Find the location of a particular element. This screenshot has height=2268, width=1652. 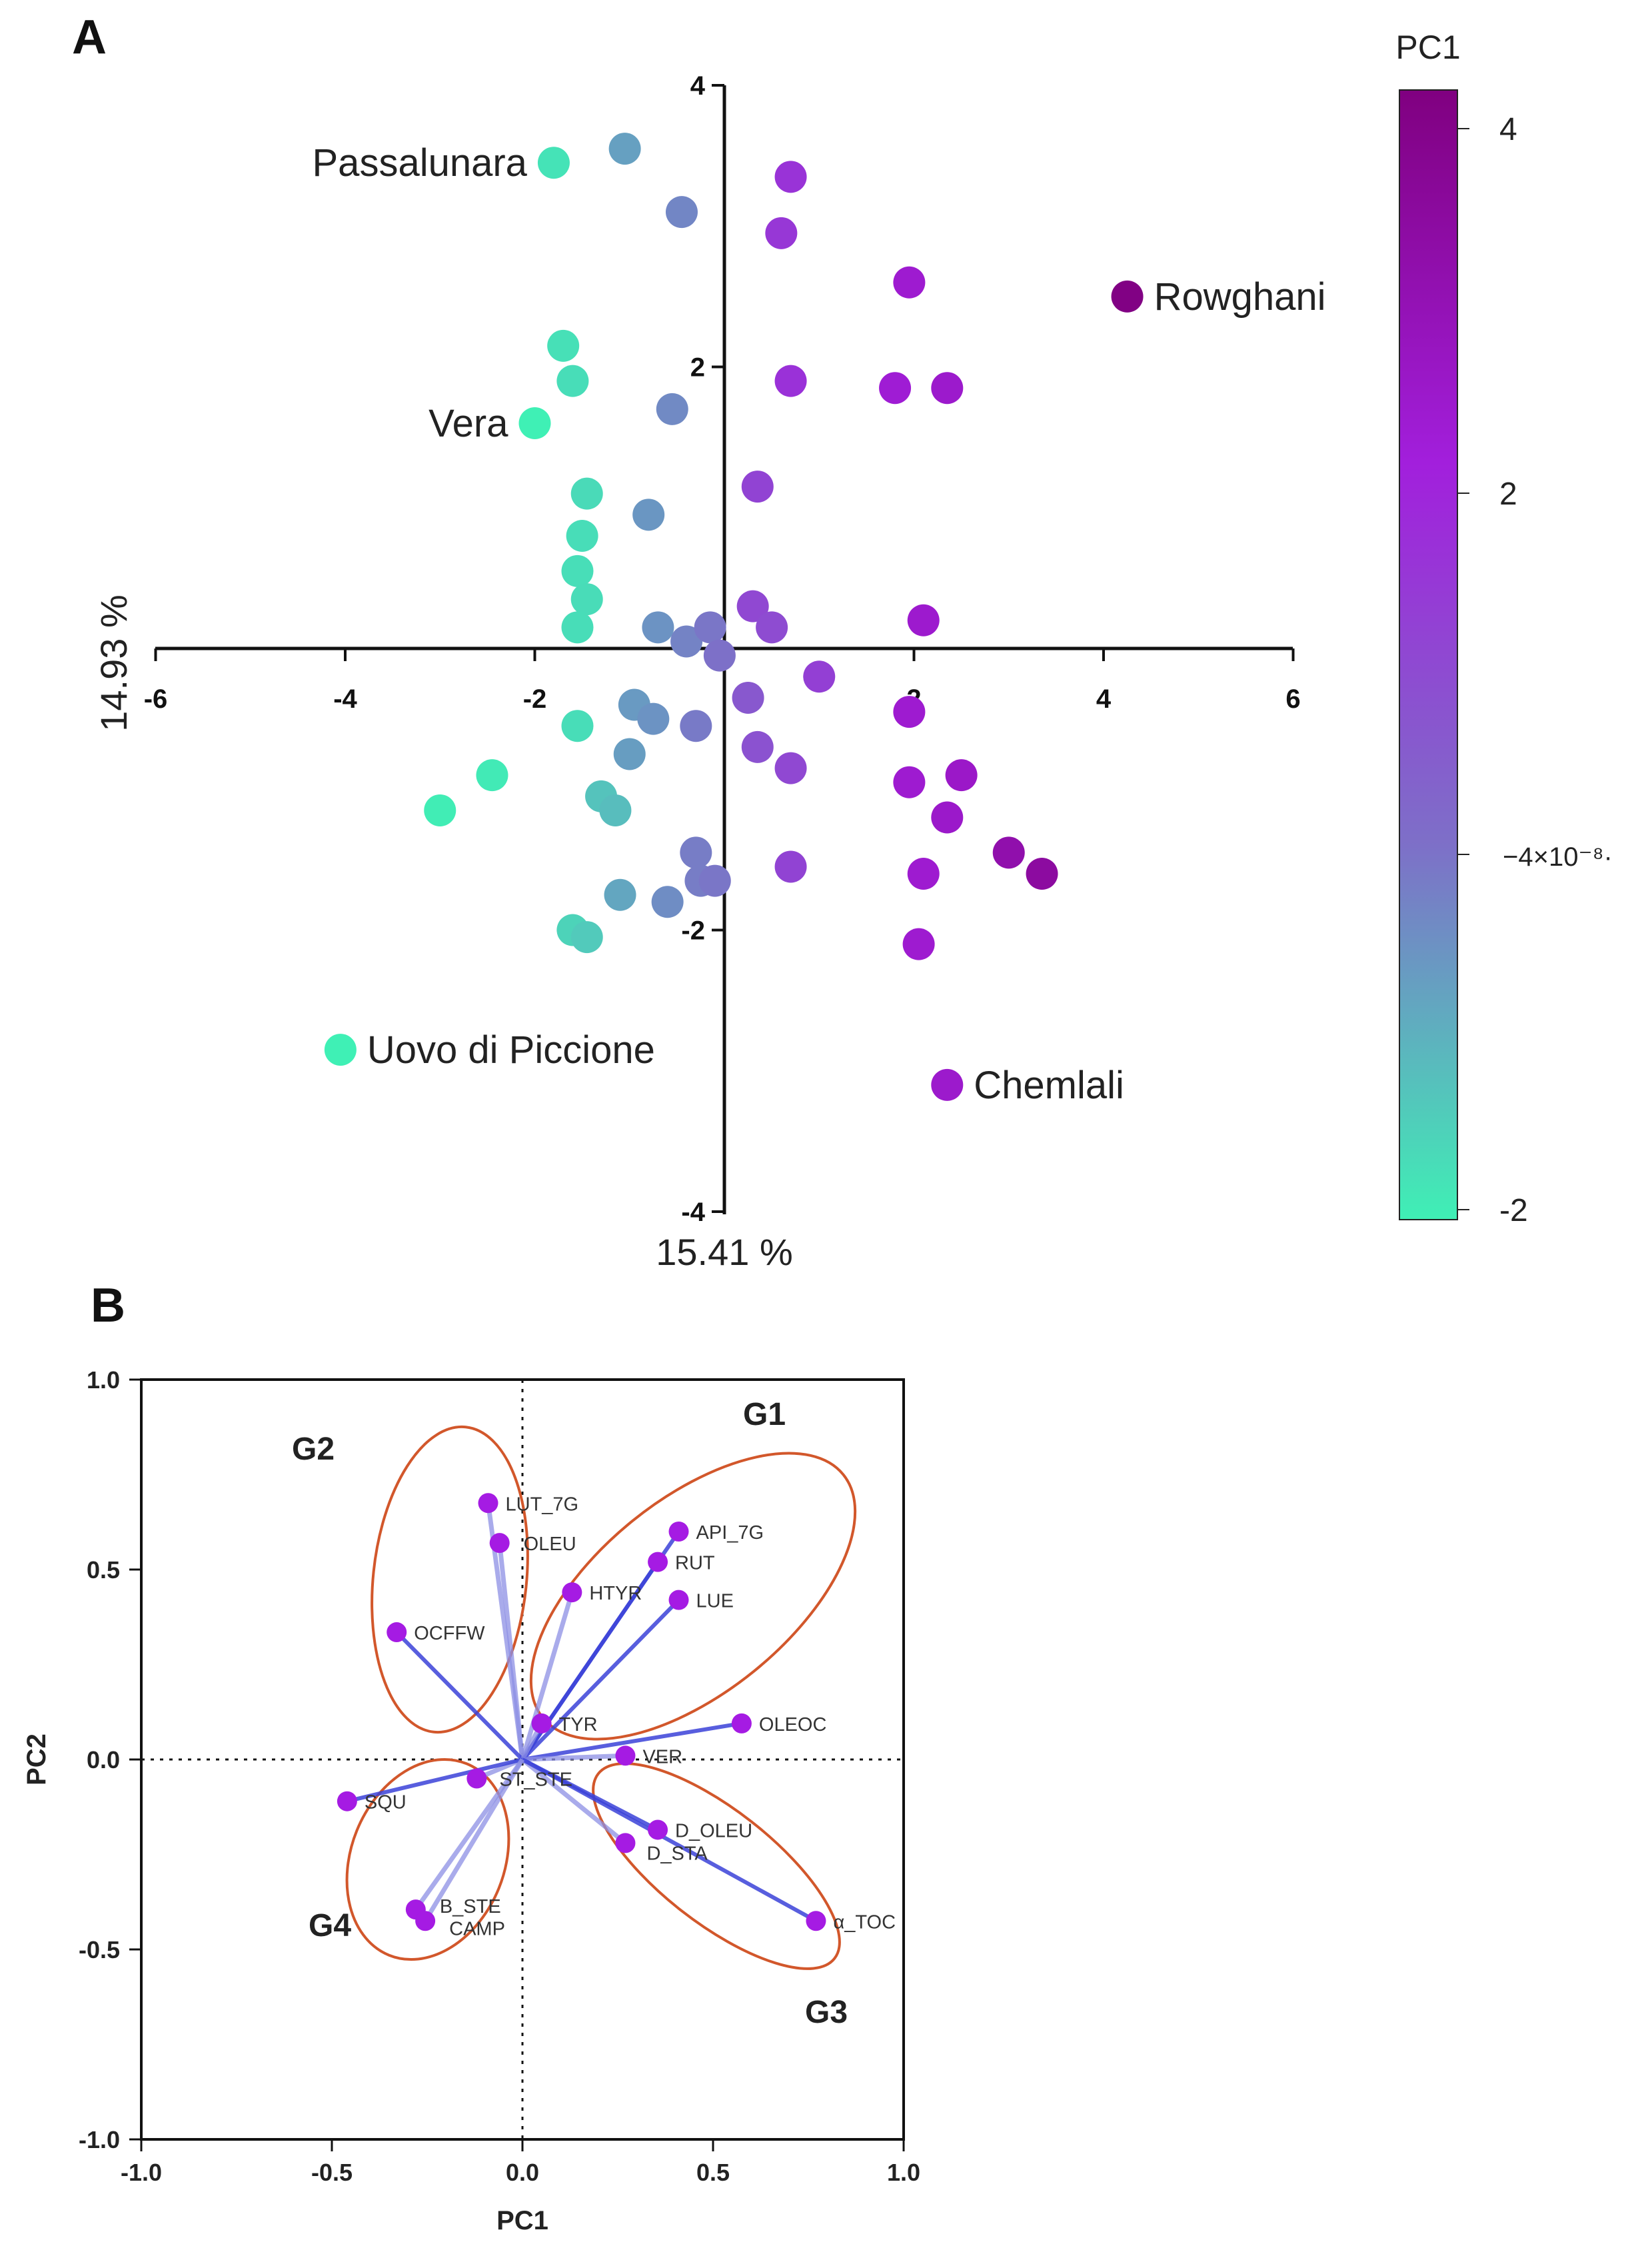

loading-label-b-ste: B_STE is located at coordinates (471, 1906).